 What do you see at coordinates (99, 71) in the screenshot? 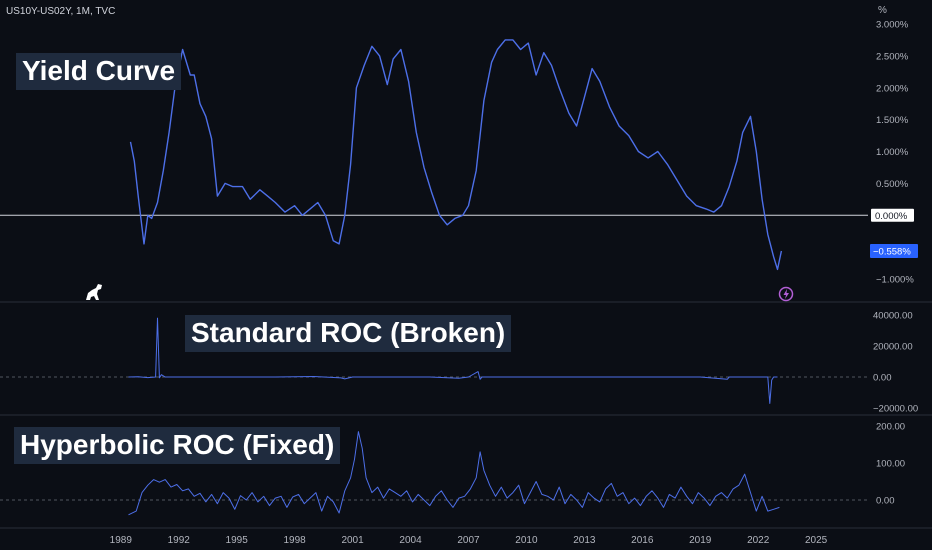
I see `title-yield-curve: Yield Curve` at bounding box center [99, 71].